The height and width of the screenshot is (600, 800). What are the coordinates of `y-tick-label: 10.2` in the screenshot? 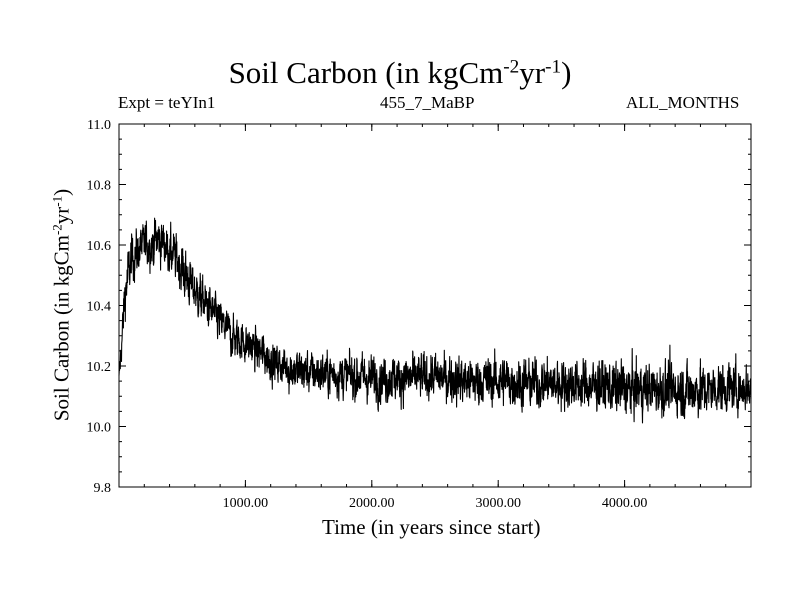 It's located at (99, 367).